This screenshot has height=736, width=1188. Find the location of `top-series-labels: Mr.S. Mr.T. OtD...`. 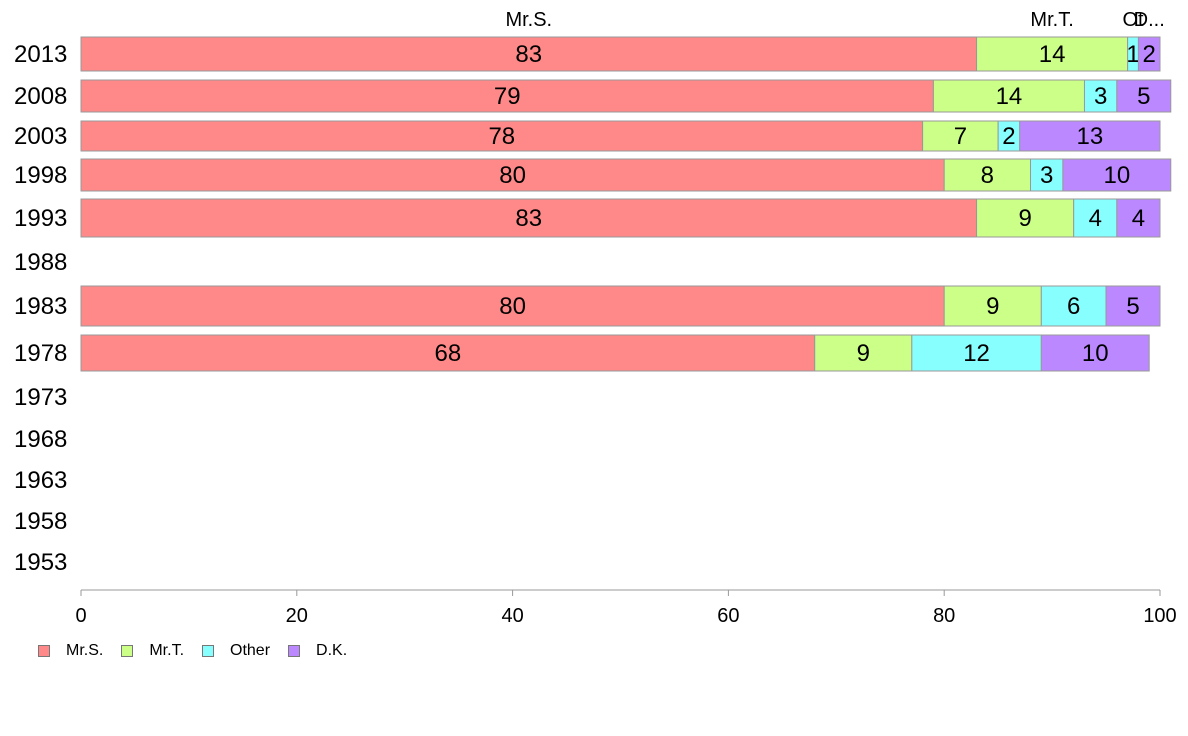

top-series-labels: Mr.S. Mr.T. OtD... is located at coordinates (834, 20).